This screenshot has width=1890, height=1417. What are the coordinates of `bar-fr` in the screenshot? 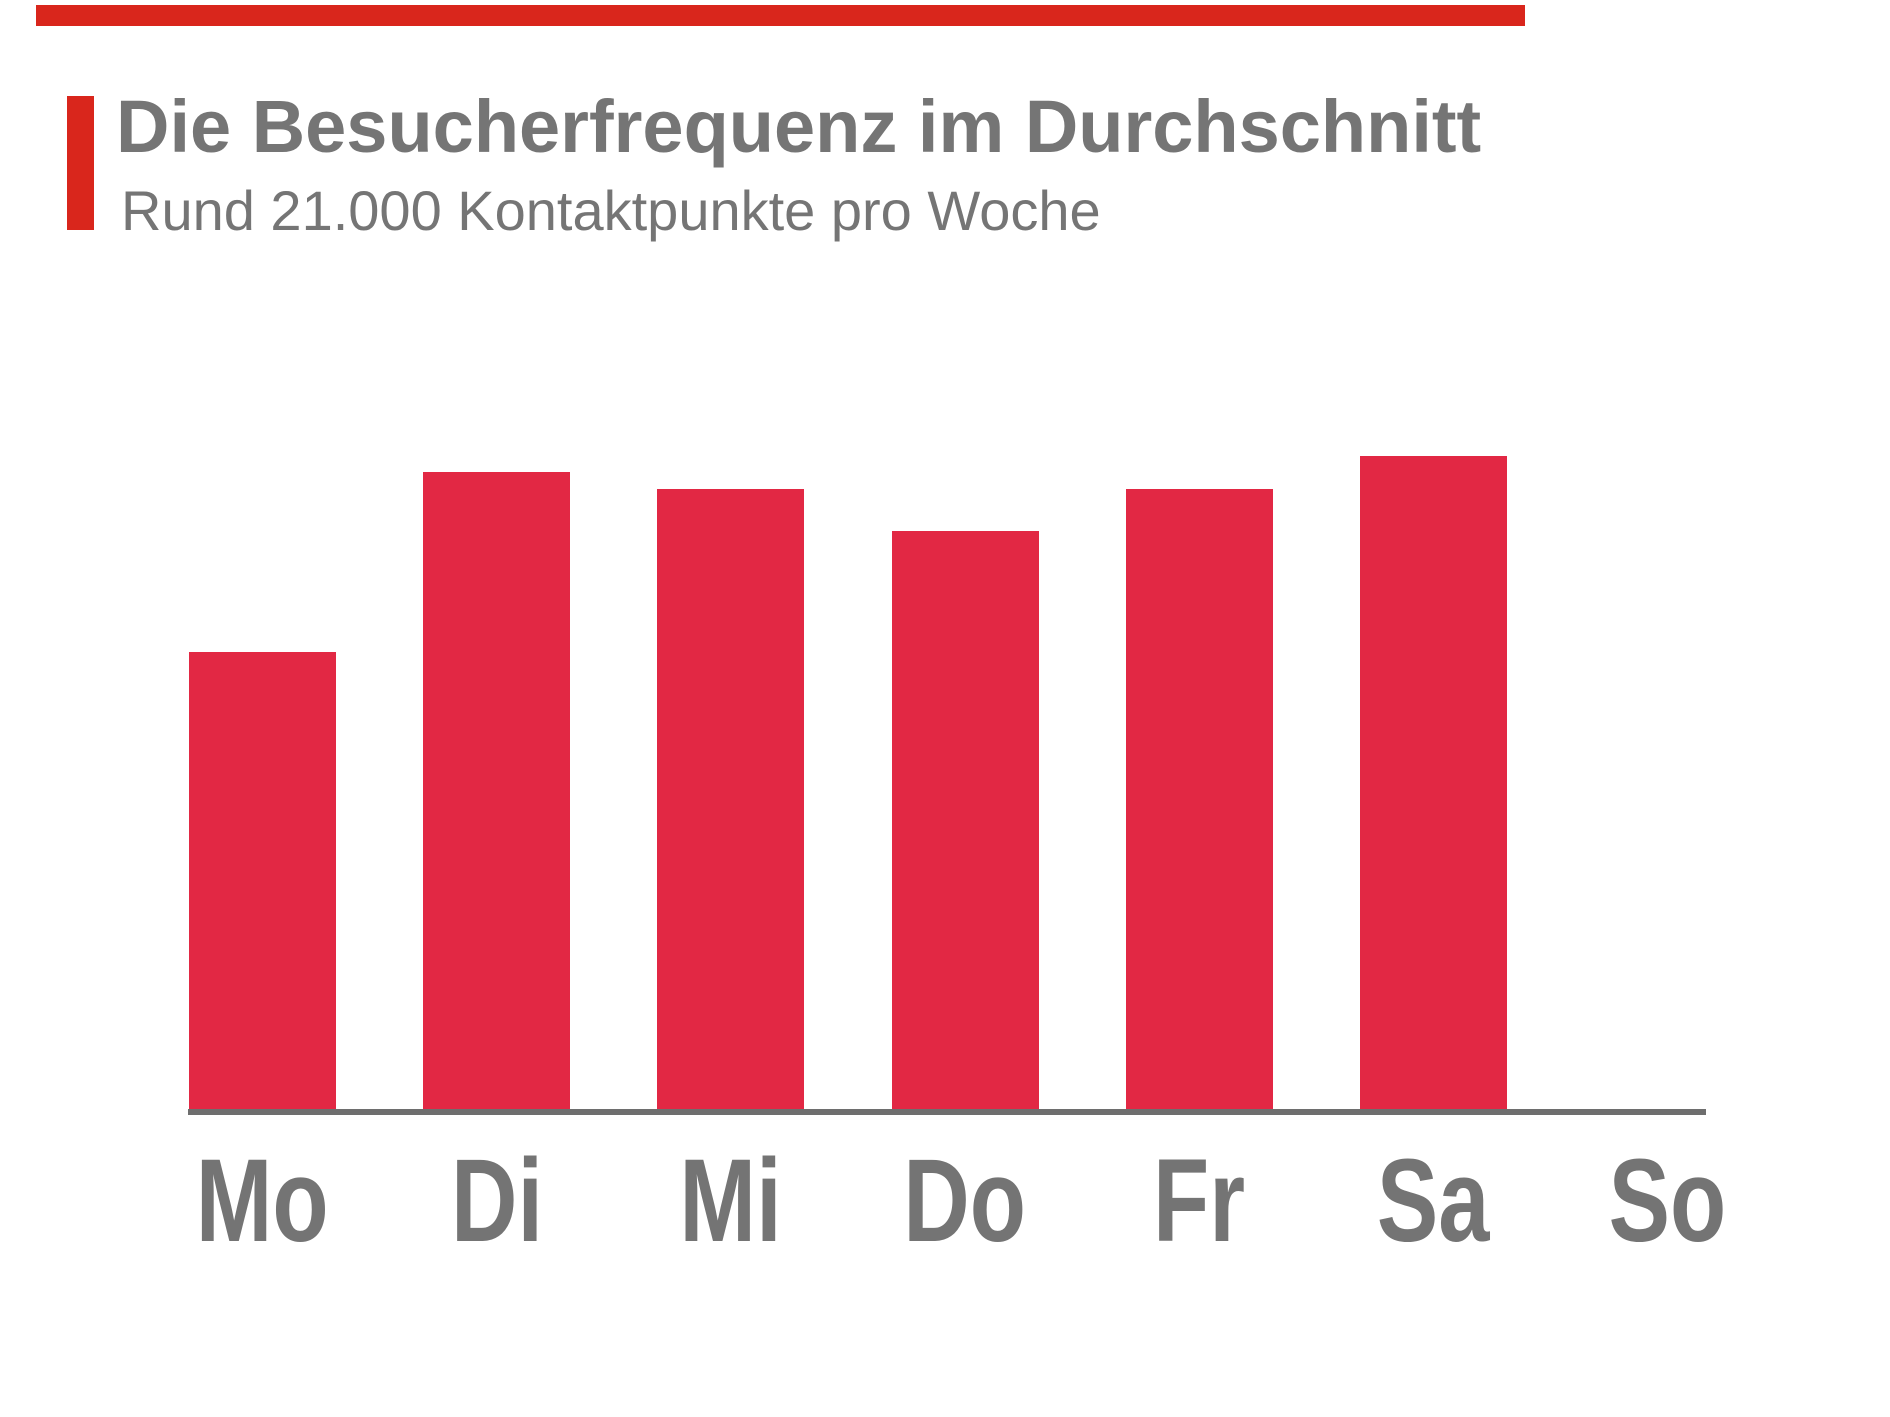 It's located at (1199, 799).